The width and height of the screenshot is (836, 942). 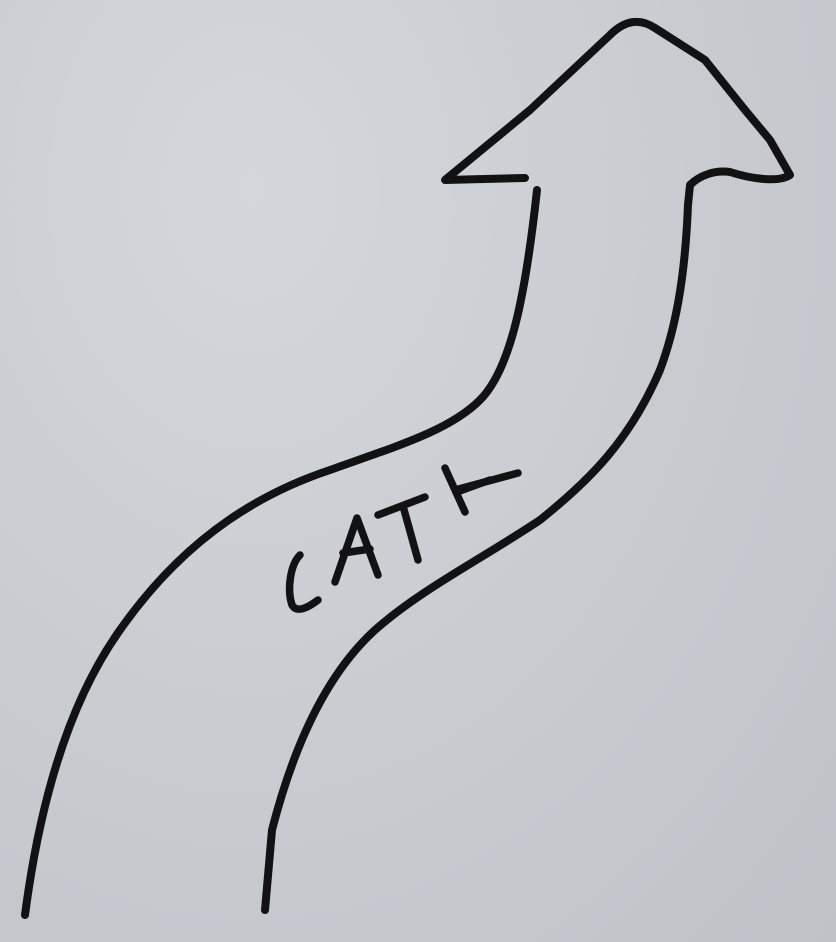 I want to click on arrow-label-handwriting: CATK, so click(x=403, y=538).